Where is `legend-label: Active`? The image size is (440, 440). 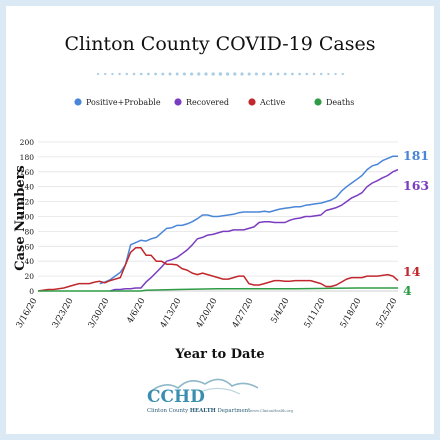 legend-label: Active is located at coordinates (272, 102).